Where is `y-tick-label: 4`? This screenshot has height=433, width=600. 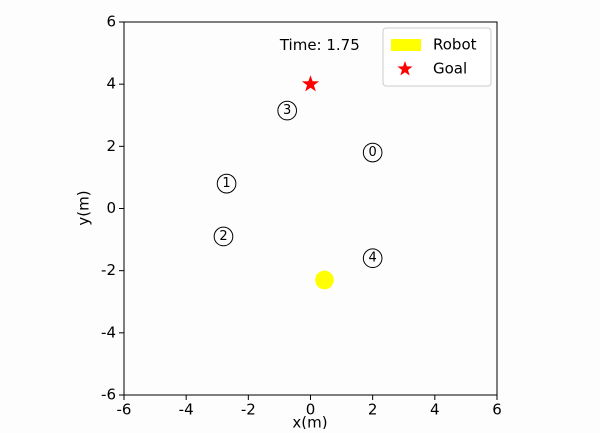
y-tick-label: 4 is located at coordinates (111, 84).